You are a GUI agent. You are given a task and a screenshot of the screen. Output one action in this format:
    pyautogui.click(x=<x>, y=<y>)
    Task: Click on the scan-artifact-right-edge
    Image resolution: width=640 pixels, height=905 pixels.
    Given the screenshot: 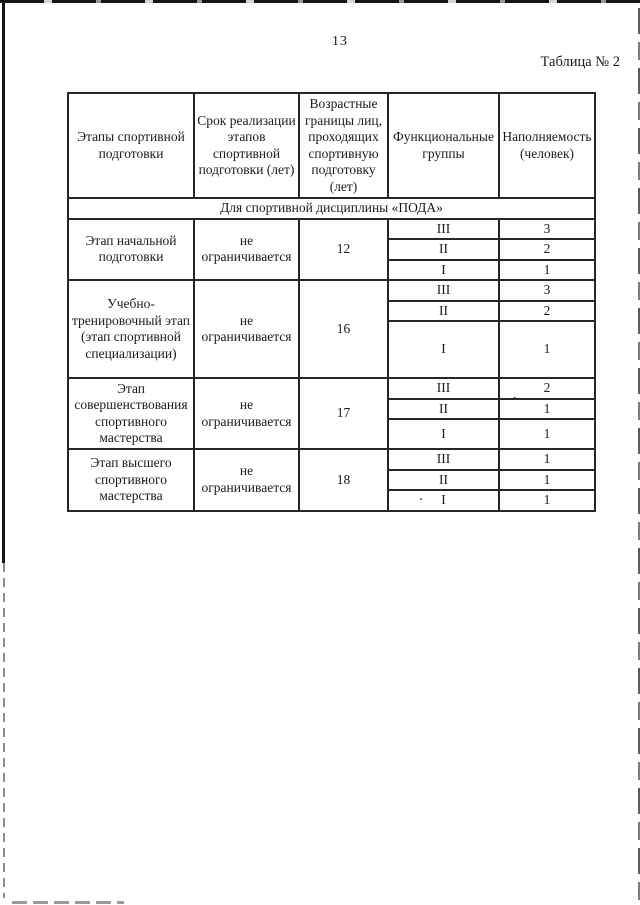 What is the action you would take?
    pyautogui.click(x=639, y=455)
    